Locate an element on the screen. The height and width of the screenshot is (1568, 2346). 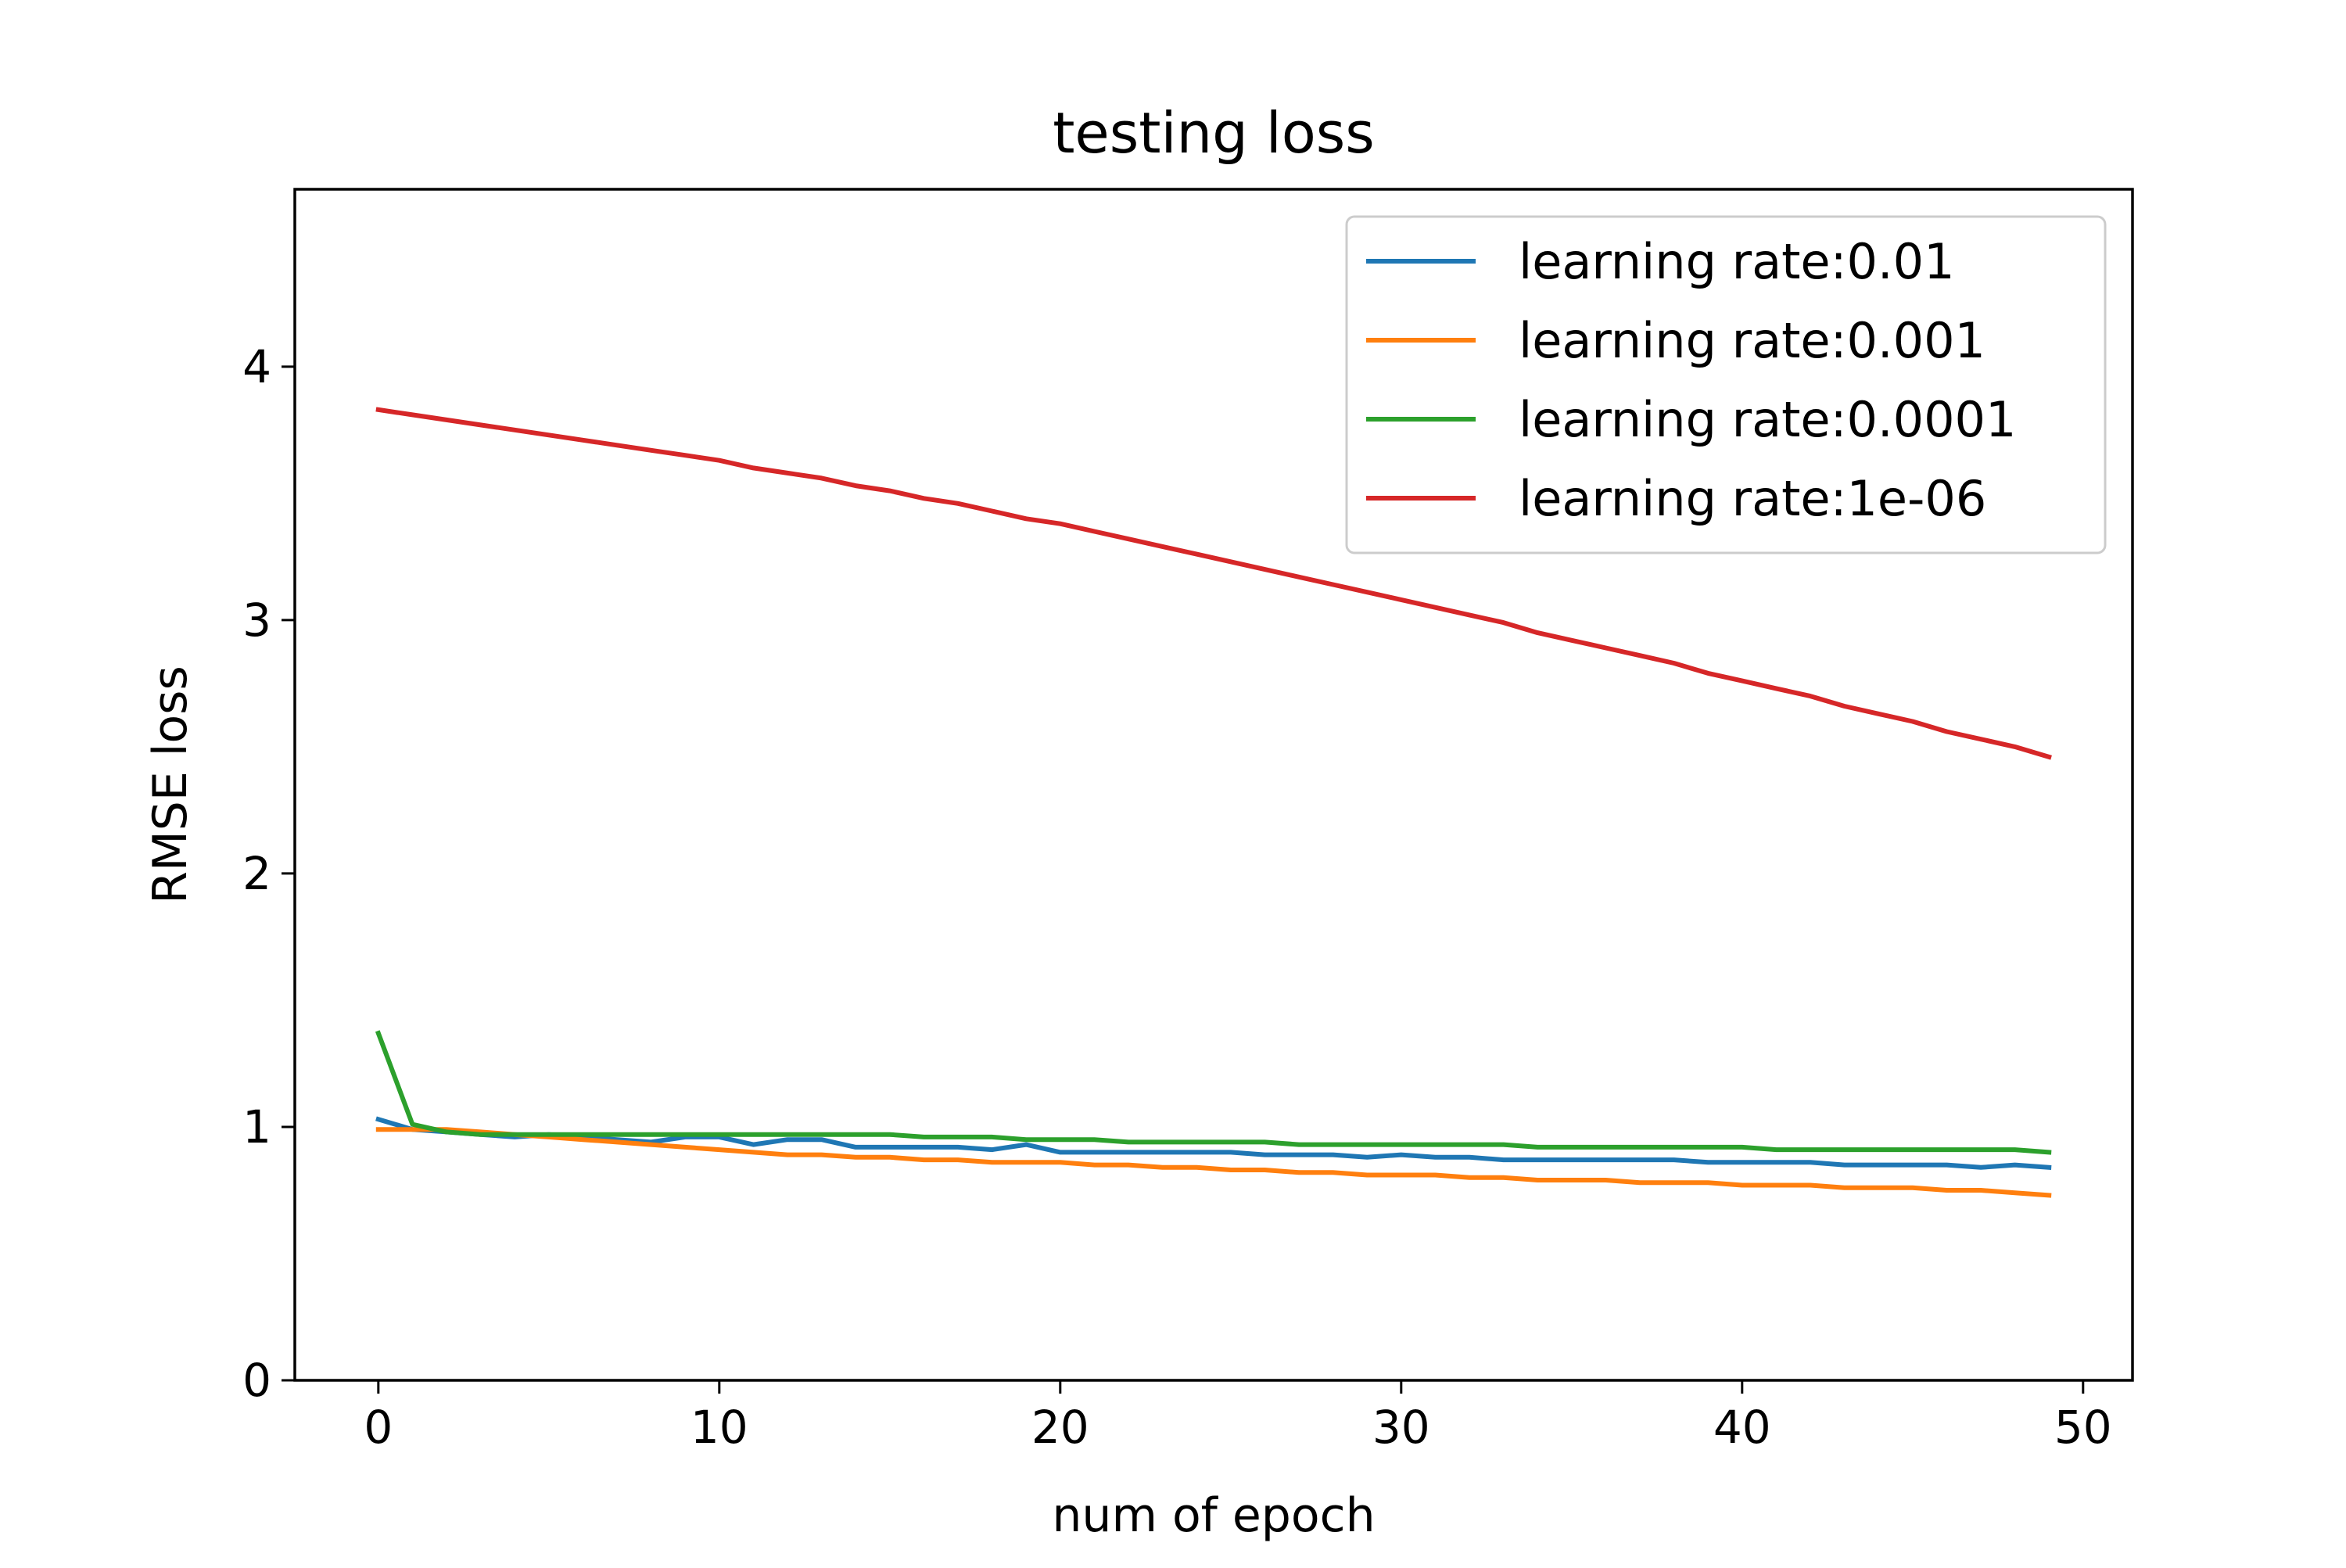
legend-box is located at coordinates (1726, 384).